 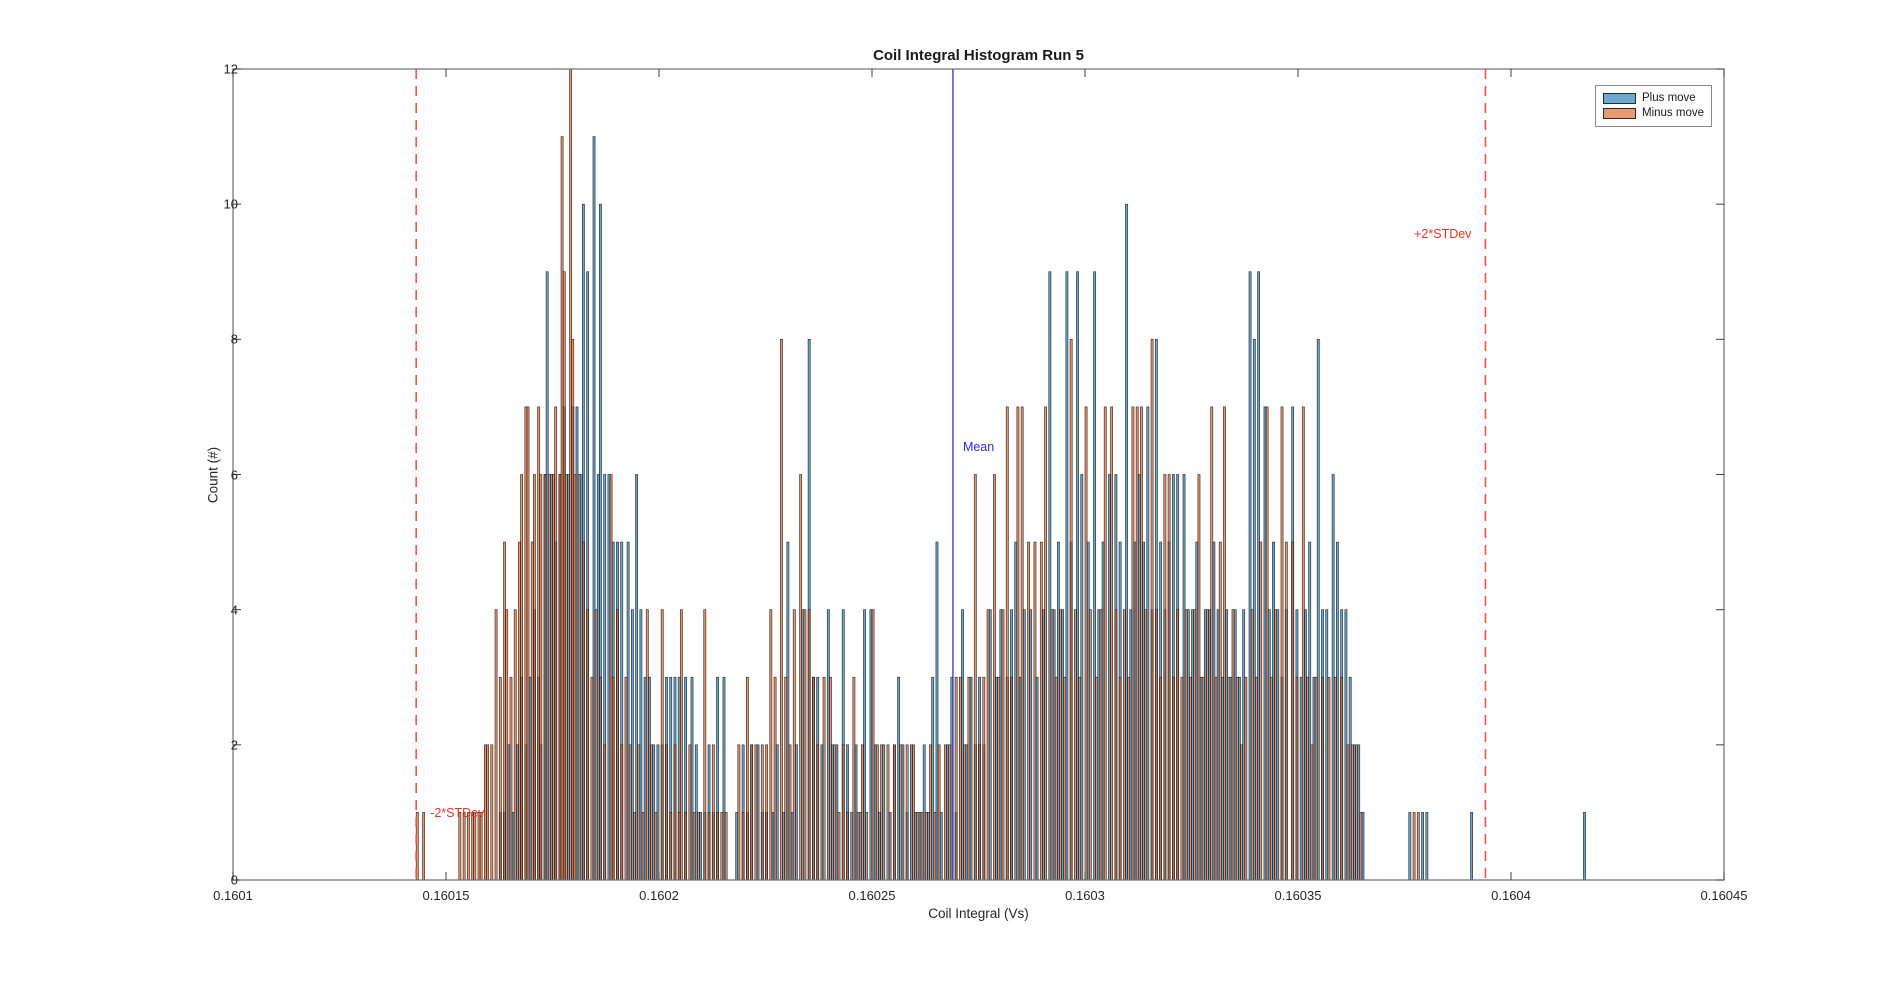 I want to click on legend: Plus move Minus move, so click(x=1653, y=106).